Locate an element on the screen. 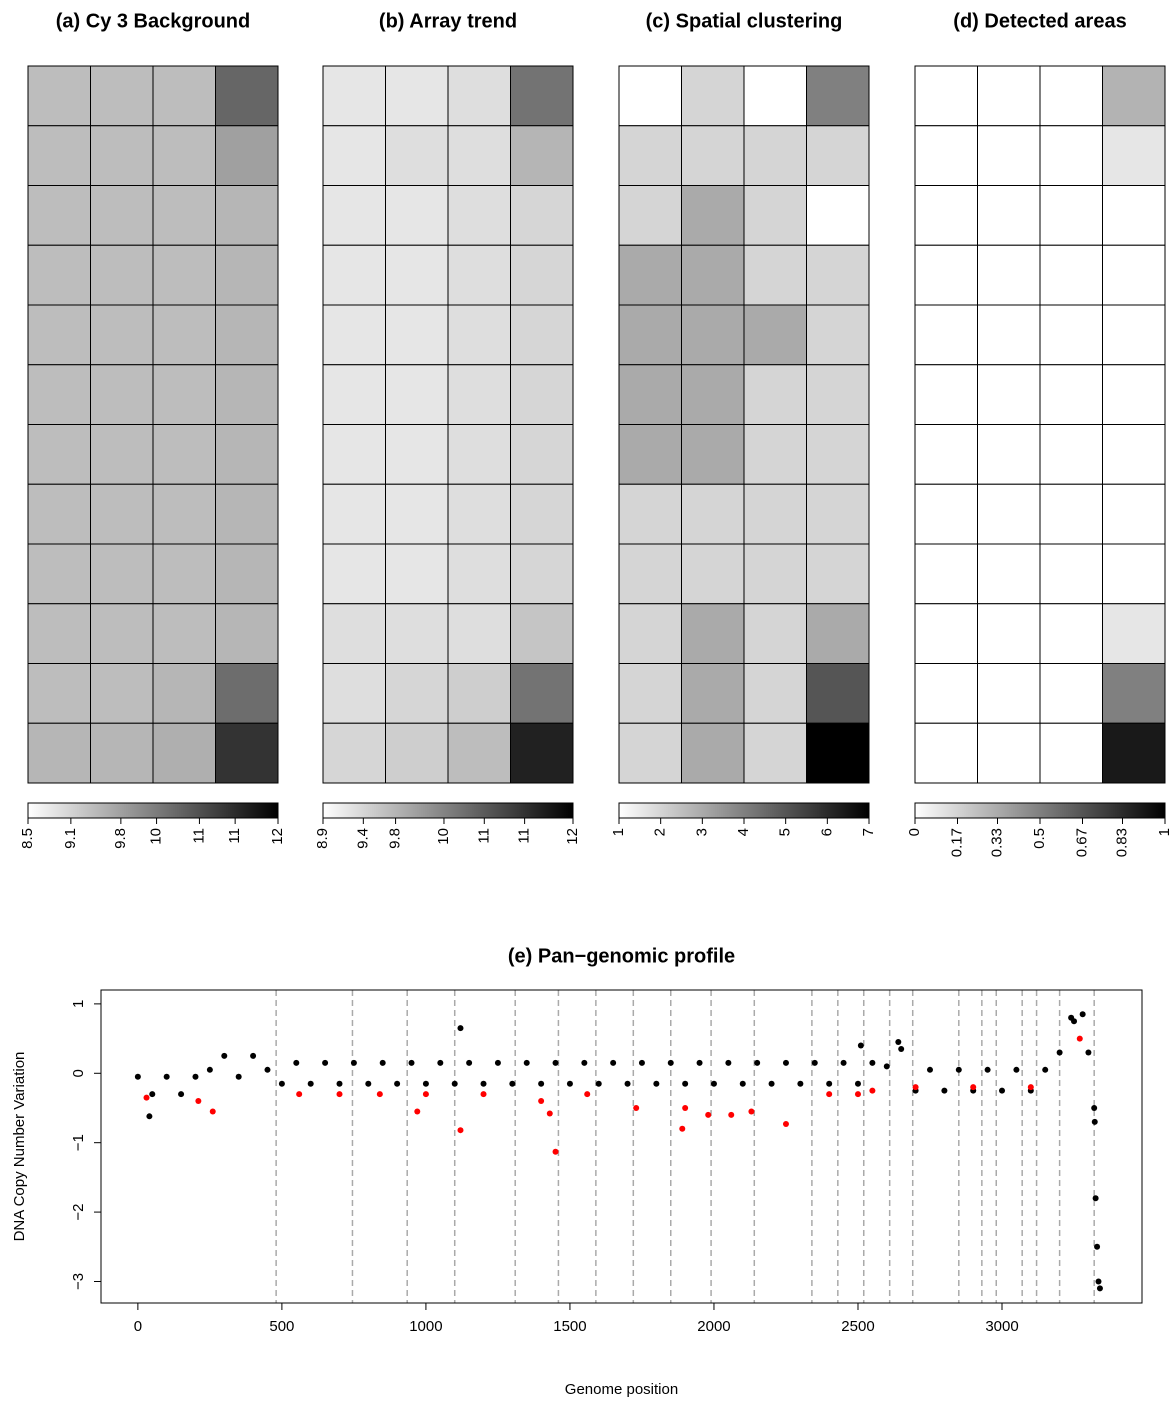  y-tick-label: 1 is located at coordinates (78, 1004).